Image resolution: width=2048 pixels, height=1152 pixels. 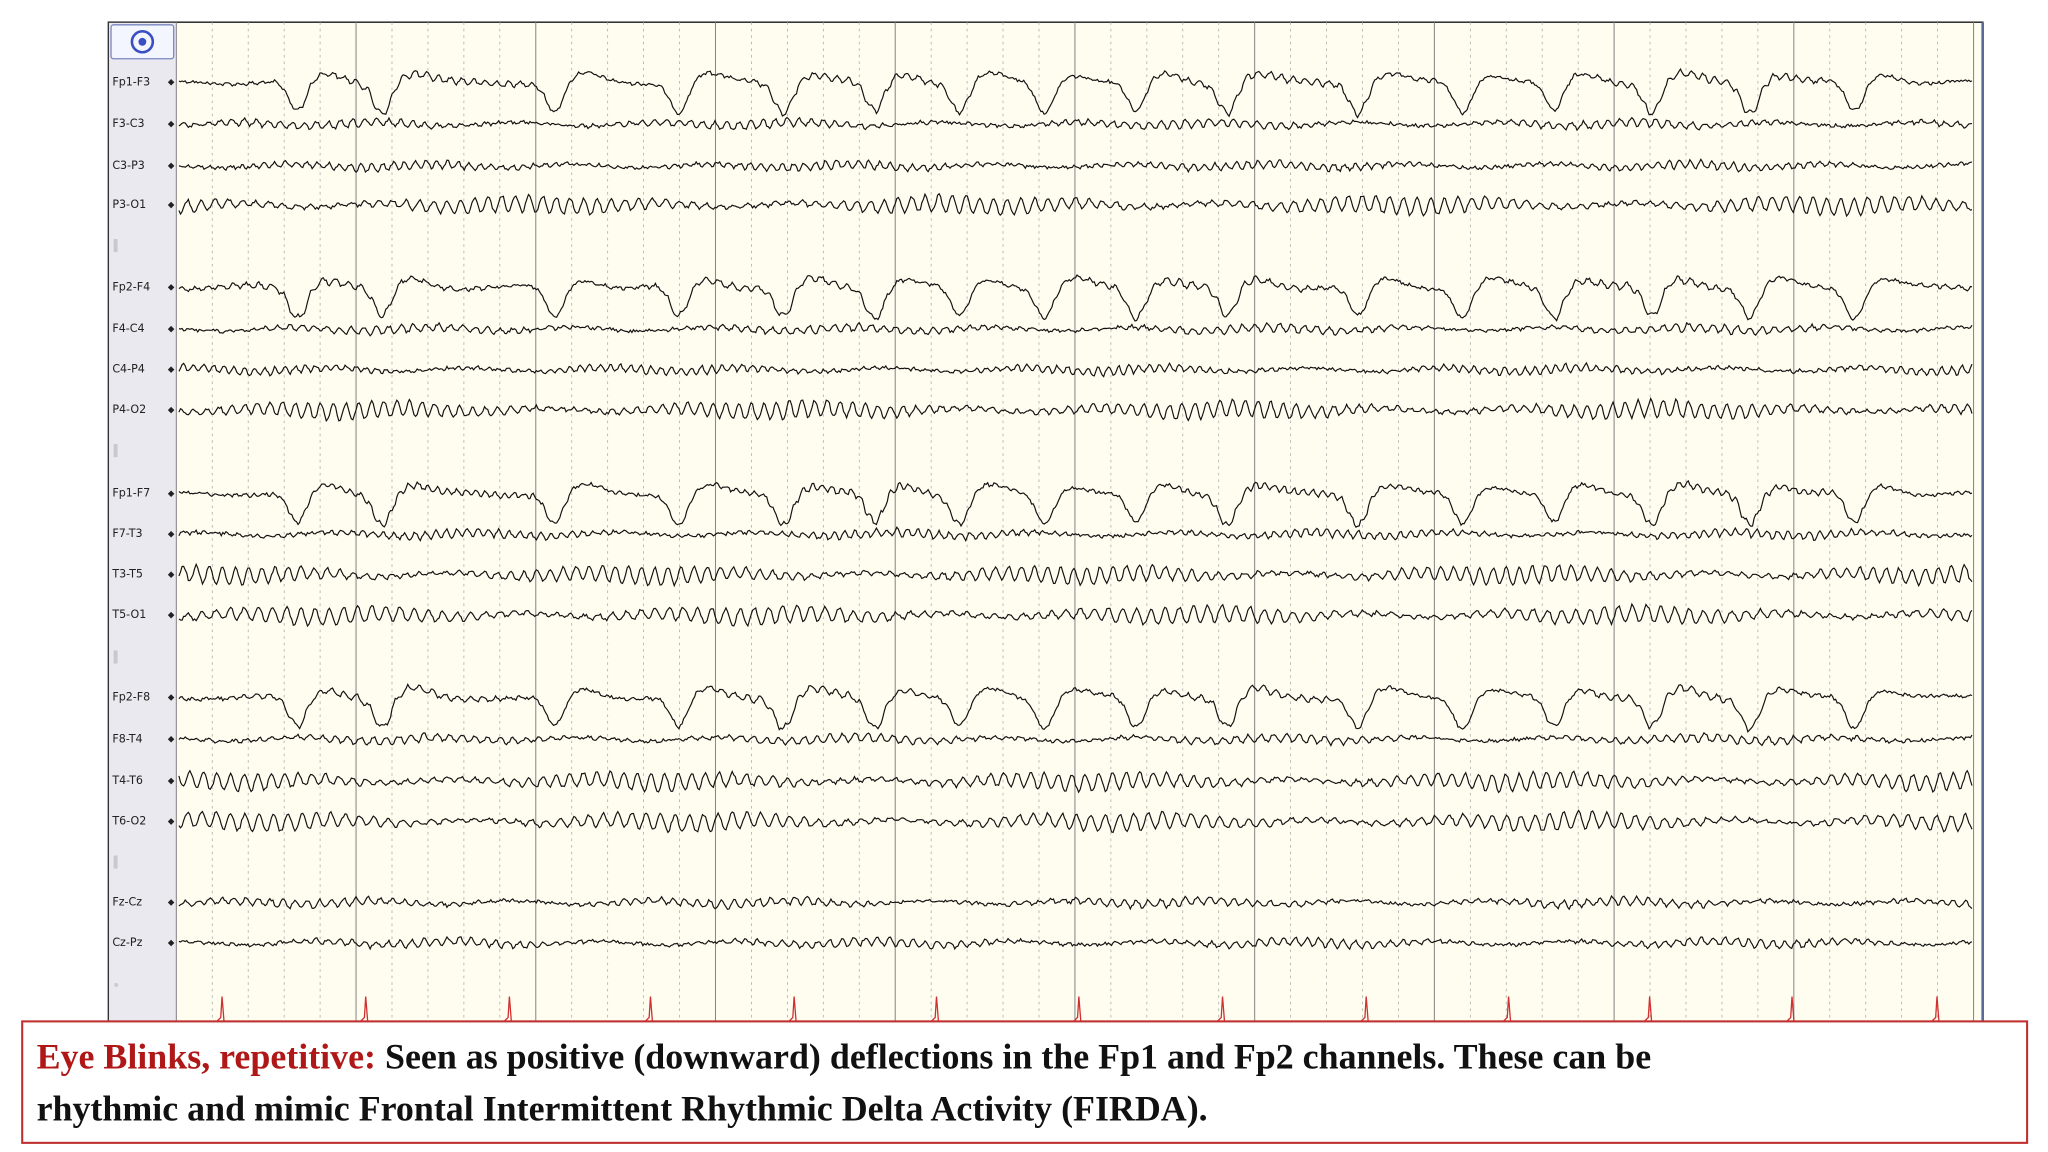 What do you see at coordinates (127, 780) in the screenshot?
I see `channel-label: T4-T6` at bounding box center [127, 780].